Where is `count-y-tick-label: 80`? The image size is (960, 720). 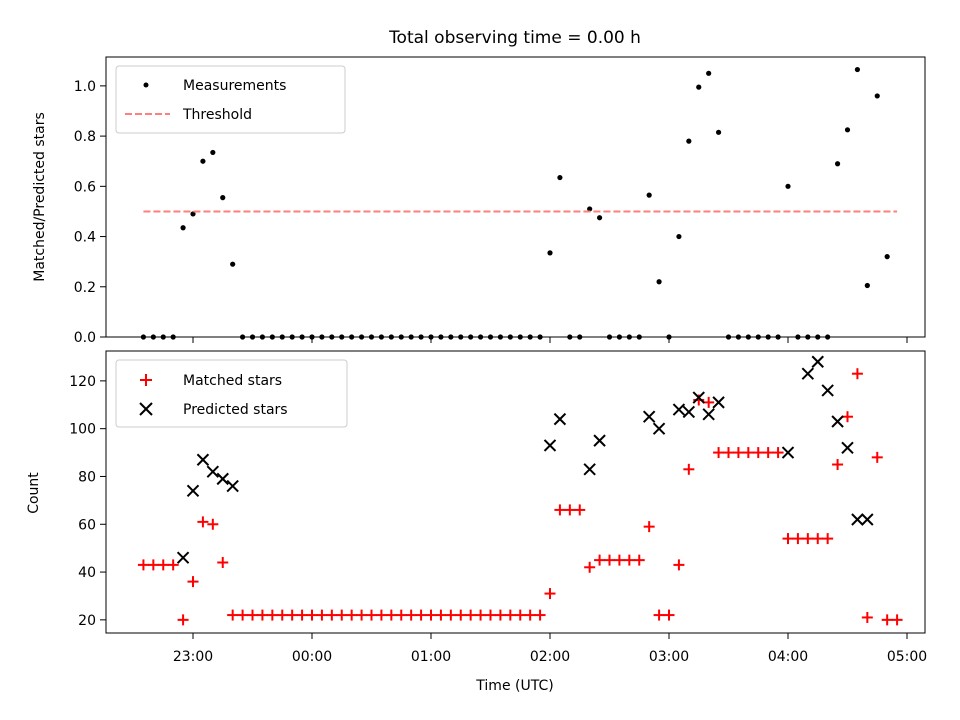 count-y-tick-label: 80 is located at coordinates (87, 477).